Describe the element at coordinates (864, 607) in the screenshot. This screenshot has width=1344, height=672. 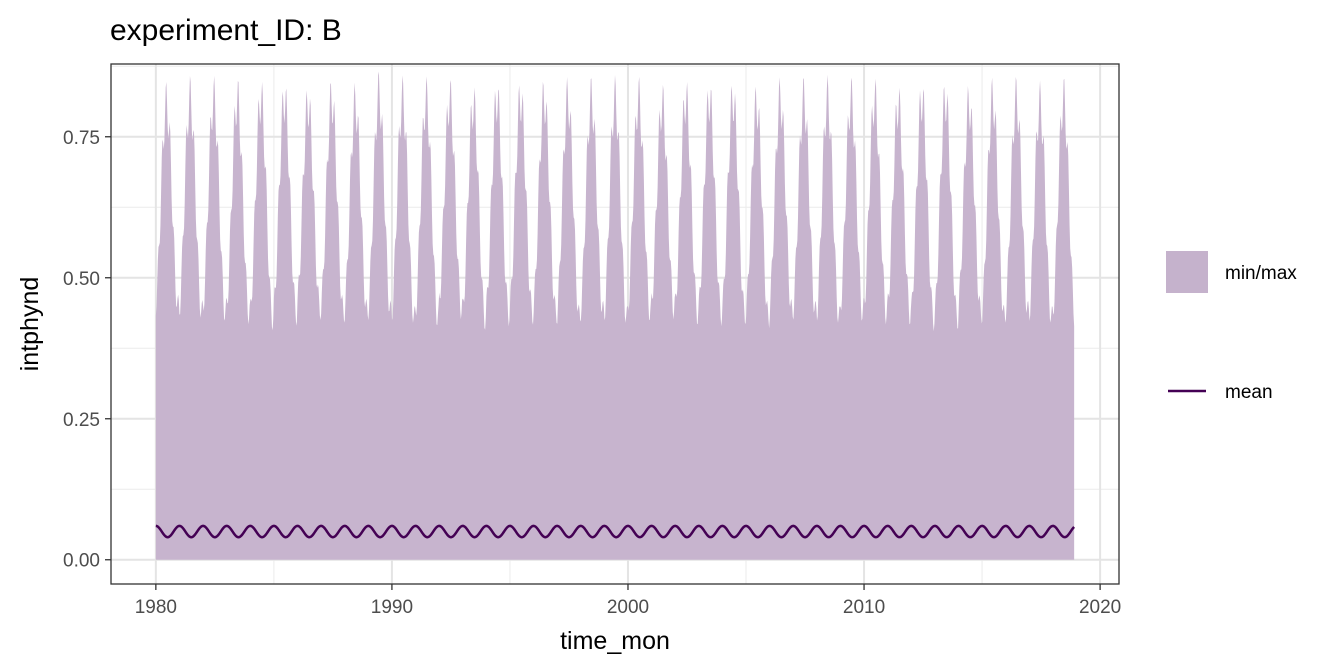
I see `x-tick-label: 2010` at that location.